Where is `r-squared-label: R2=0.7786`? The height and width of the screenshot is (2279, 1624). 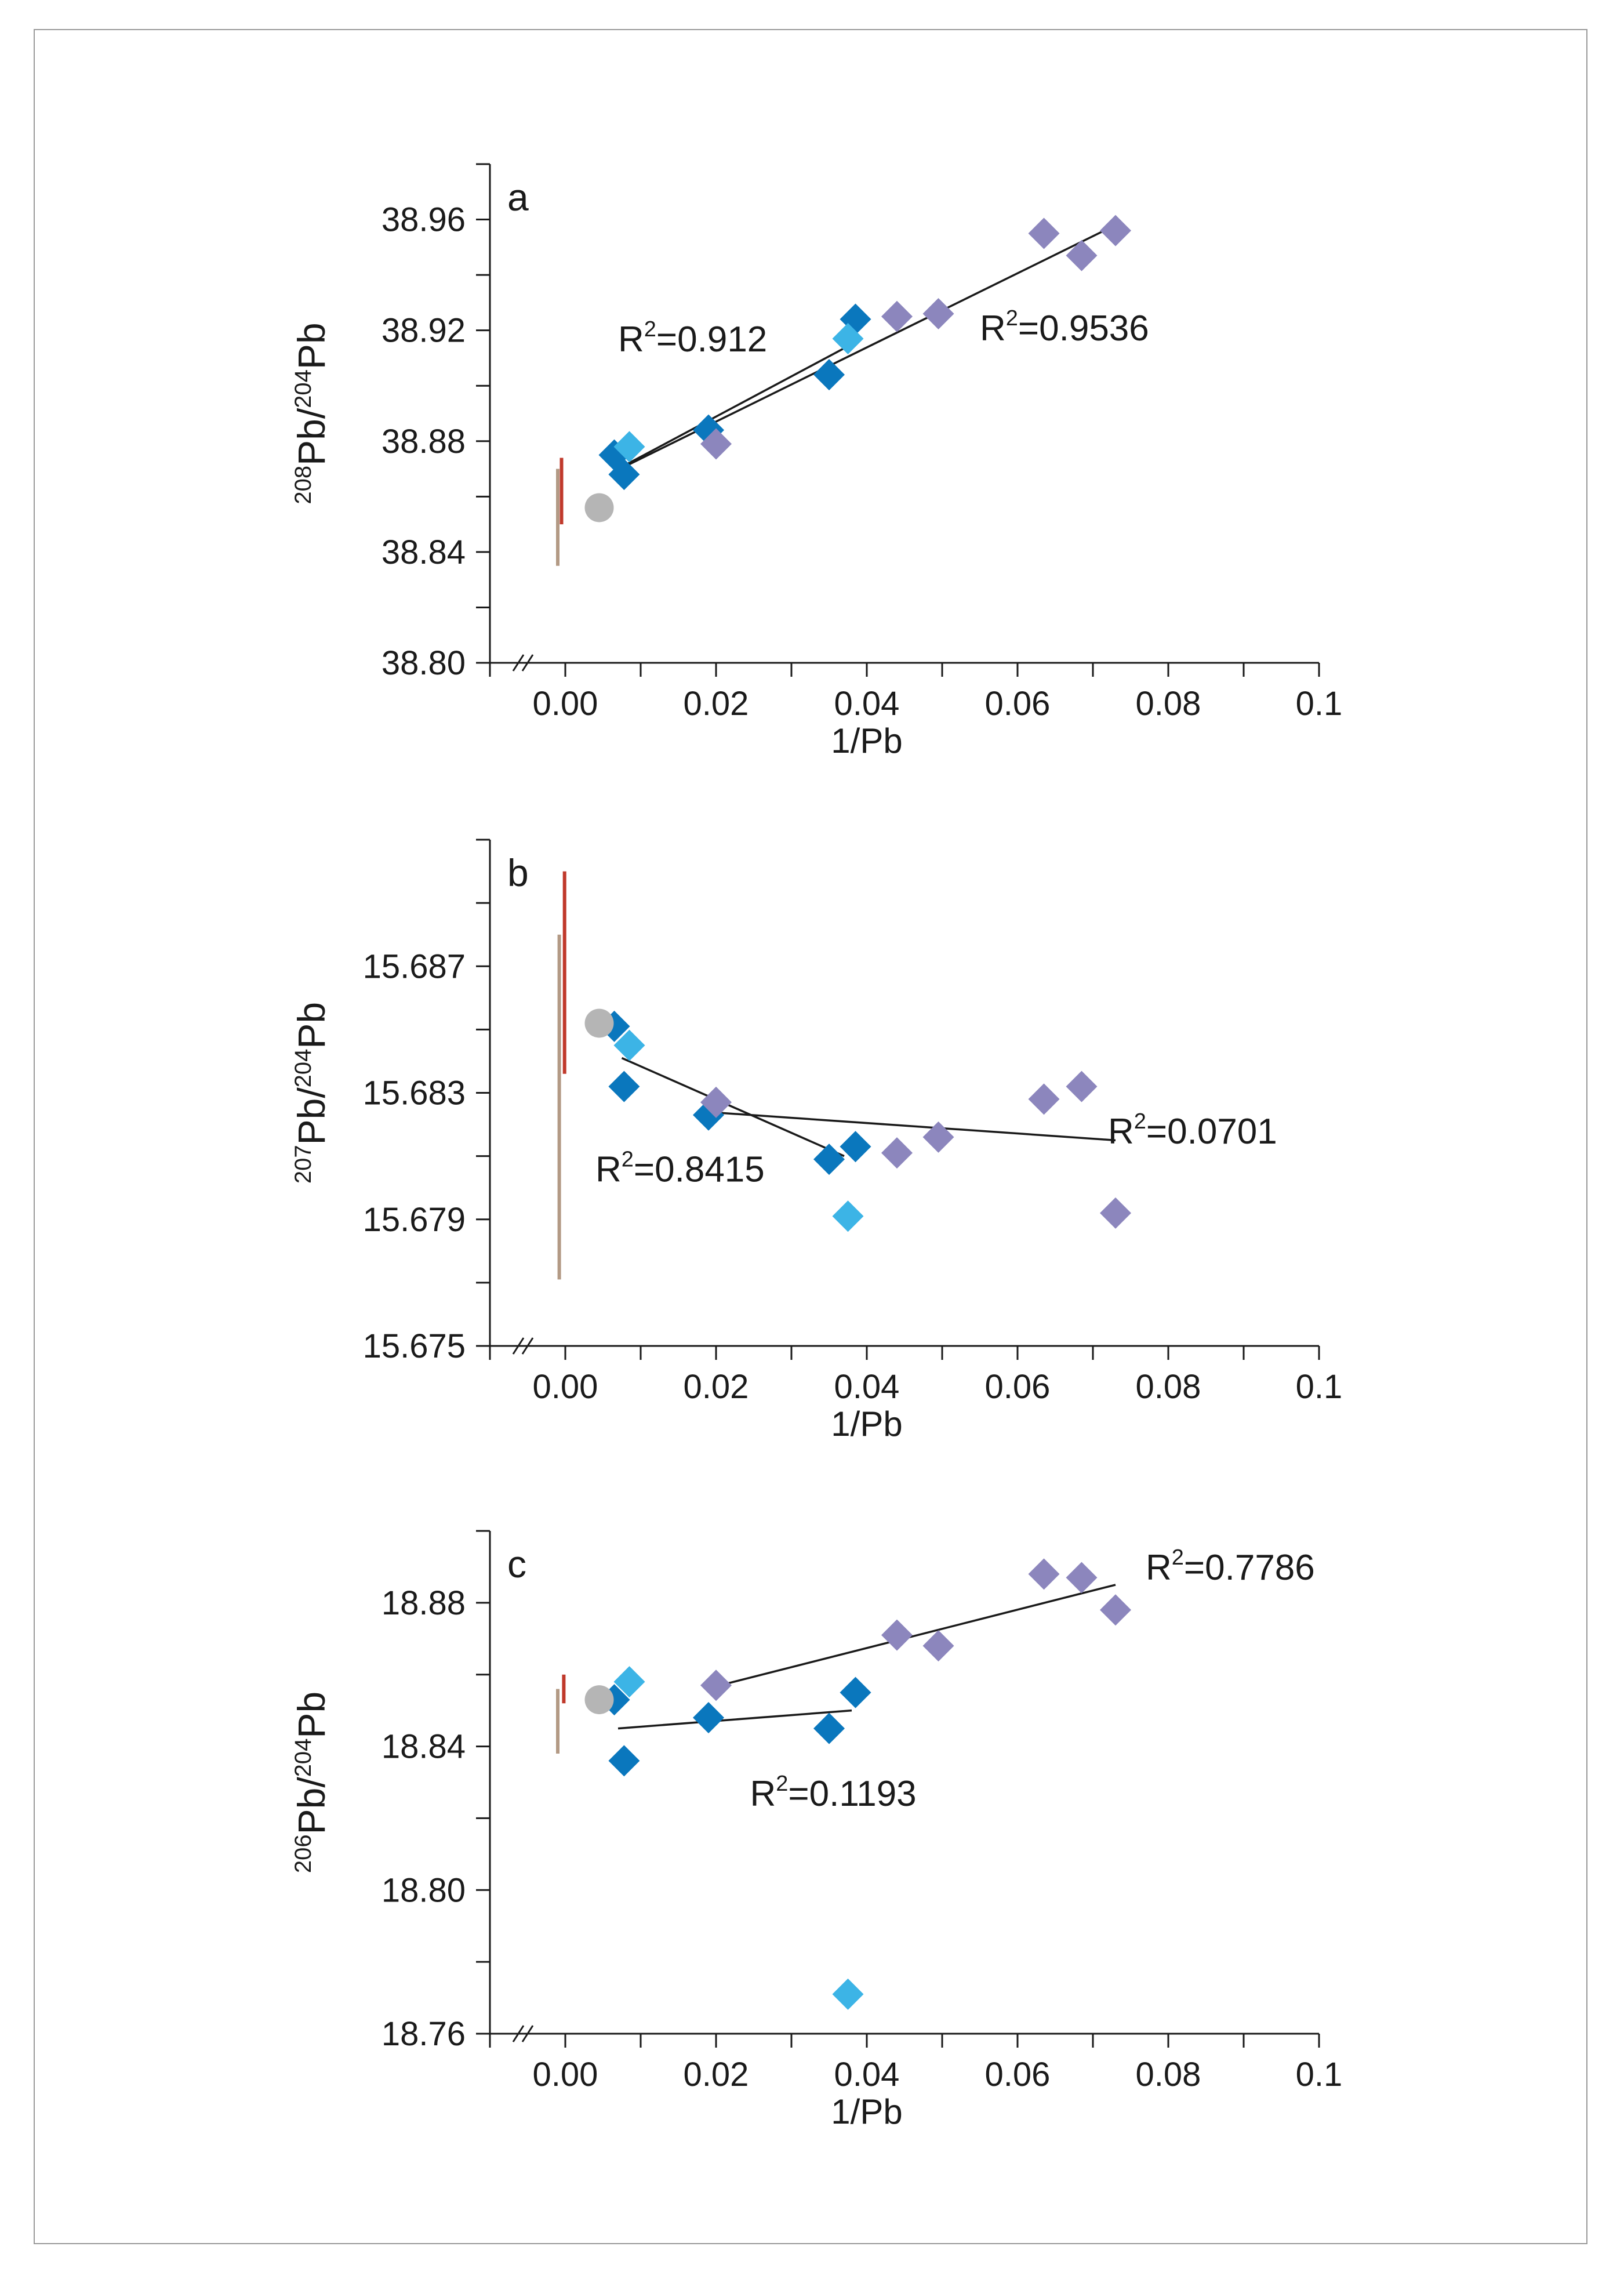
r-squared-label: R2=0.7786 is located at coordinates (1230, 1566).